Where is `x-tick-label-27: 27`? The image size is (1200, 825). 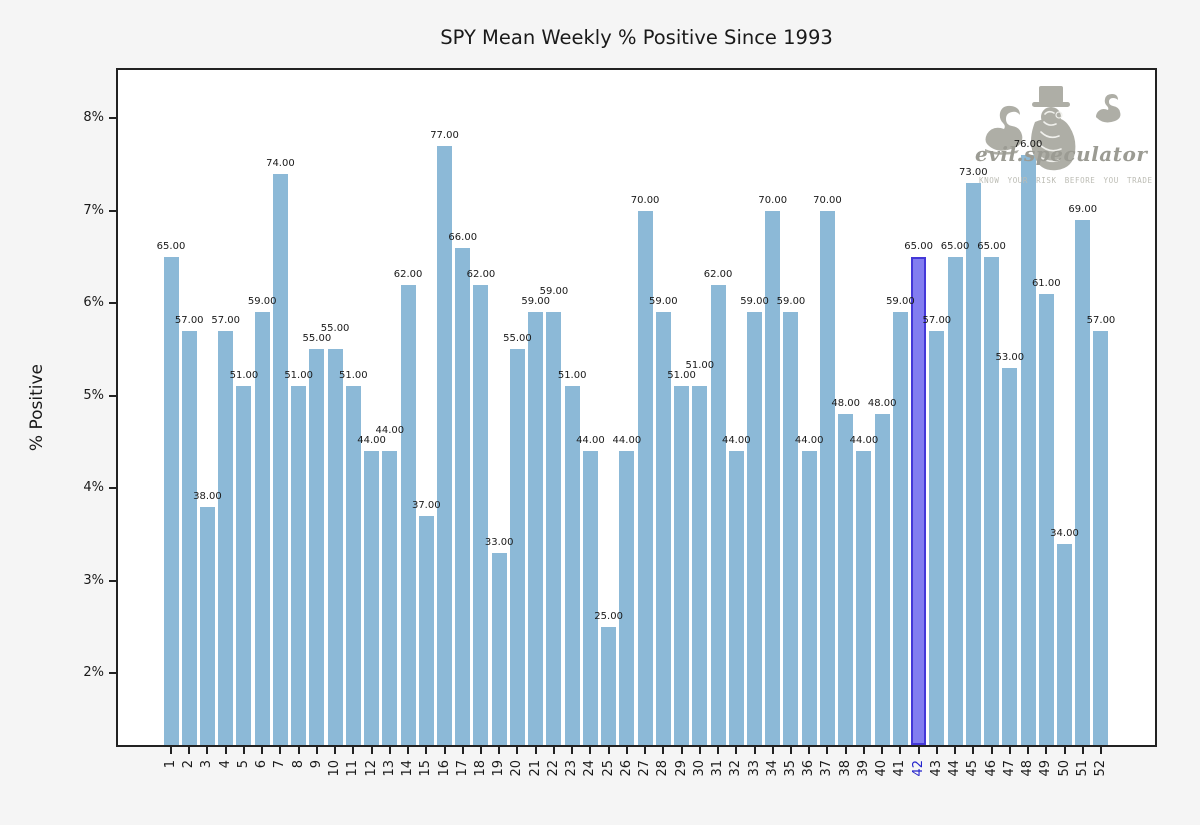 x-tick-label-27: 27 is located at coordinates (645, 768).